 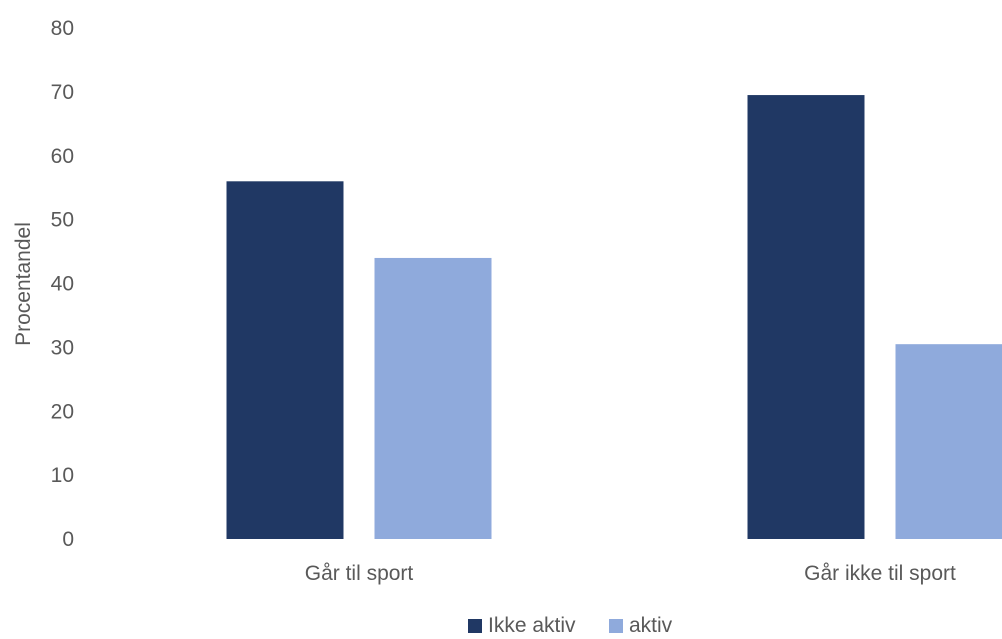 What do you see at coordinates (62, 475) in the screenshot?
I see `y-tick-label: 10` at bounding box center [62, 475].